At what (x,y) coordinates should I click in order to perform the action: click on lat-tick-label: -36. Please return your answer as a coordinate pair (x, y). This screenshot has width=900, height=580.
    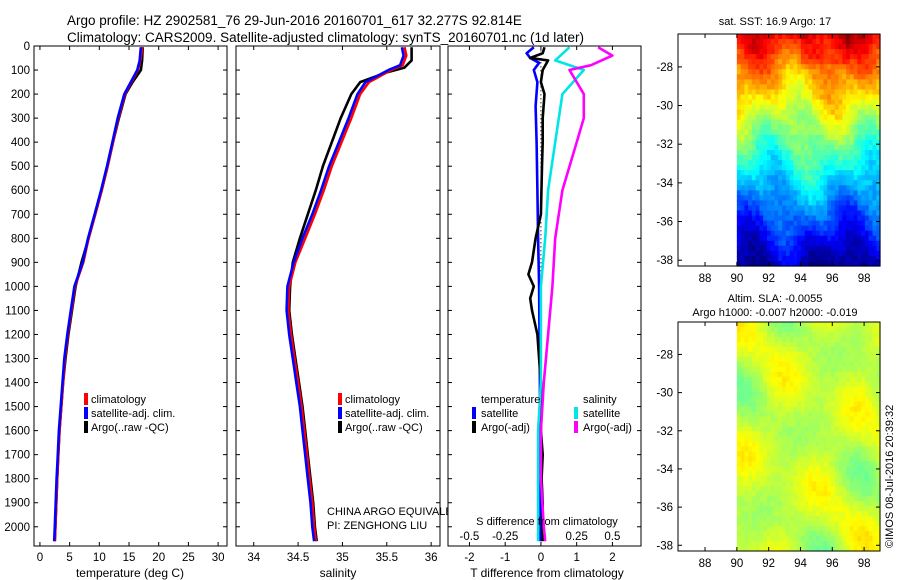
    Looking at the image, I should click on (664, 223).